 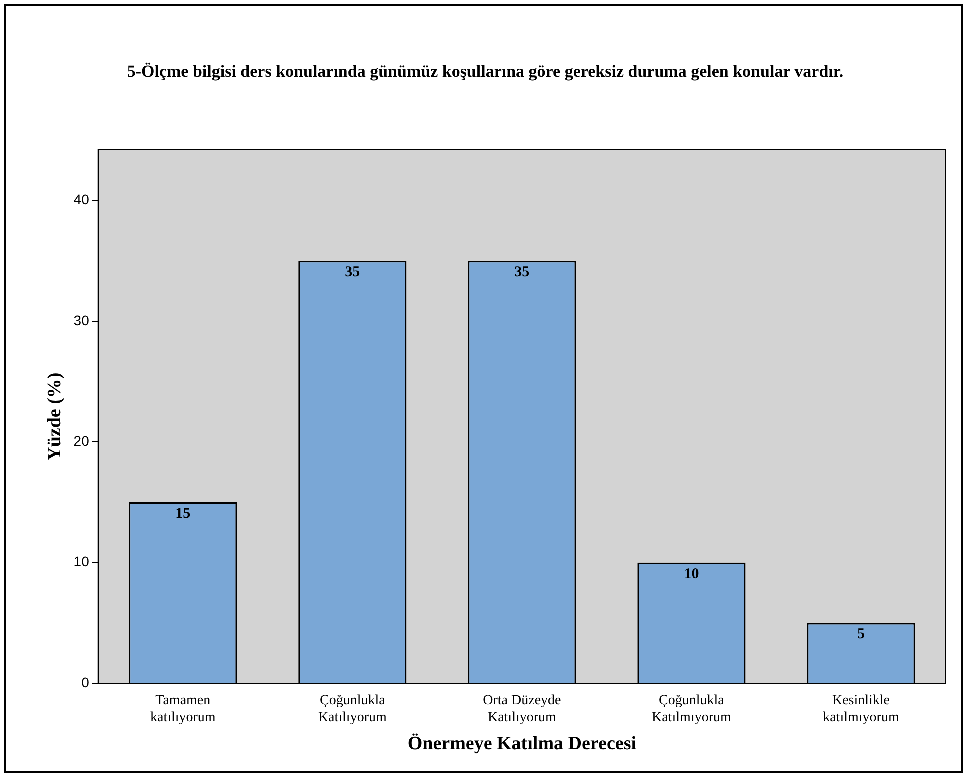 What do you see at coordinates (55, 416) in the screenshot?
I see `y-axis-title: Yüzde (%)` at bounding box center [55, 416].